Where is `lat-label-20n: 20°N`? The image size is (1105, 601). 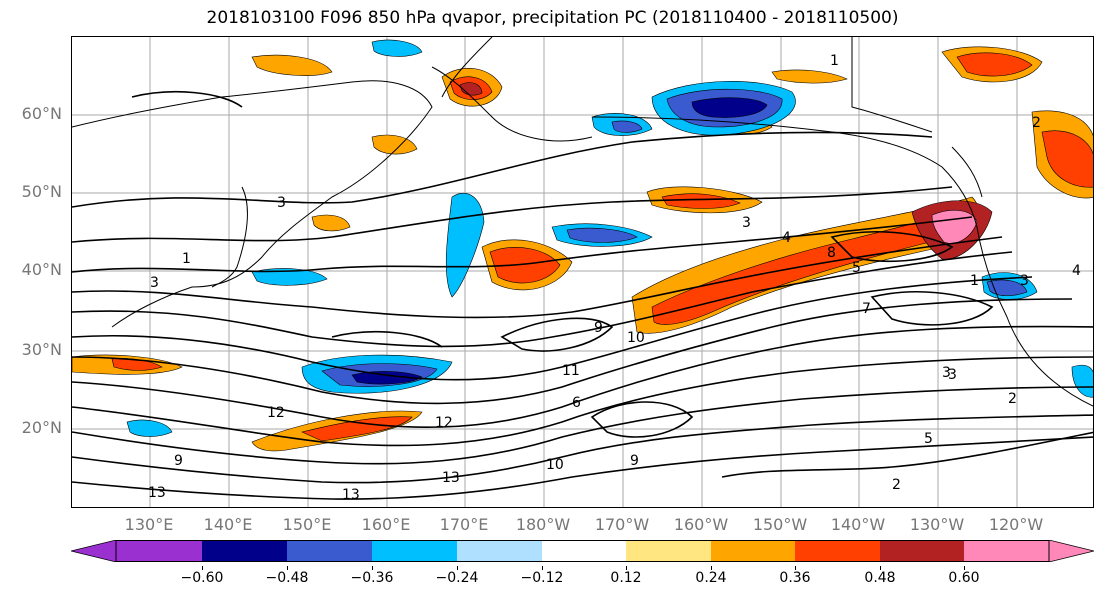 lat-label-20n: 20°N is located at coordinates (41, 427).